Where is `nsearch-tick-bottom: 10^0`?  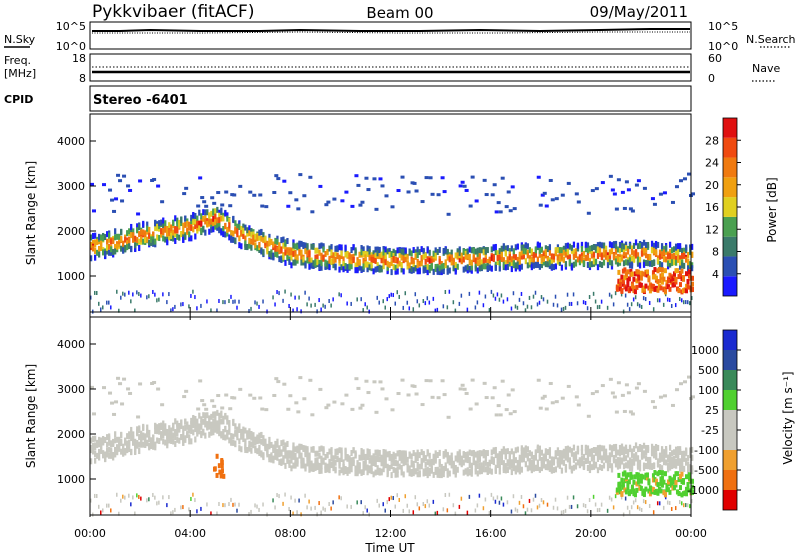 nsearch-tick-bottom: 10^0 is located at coordinates (723, 46).